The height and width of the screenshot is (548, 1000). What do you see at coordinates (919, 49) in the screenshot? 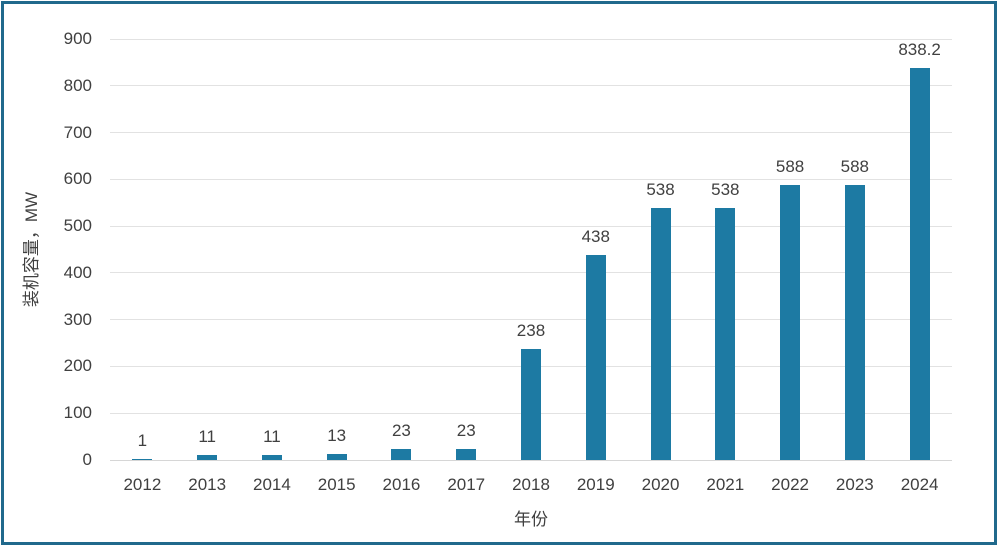
I see `bar-value-label-2024: 838.2` at bounding box center [919, 49].